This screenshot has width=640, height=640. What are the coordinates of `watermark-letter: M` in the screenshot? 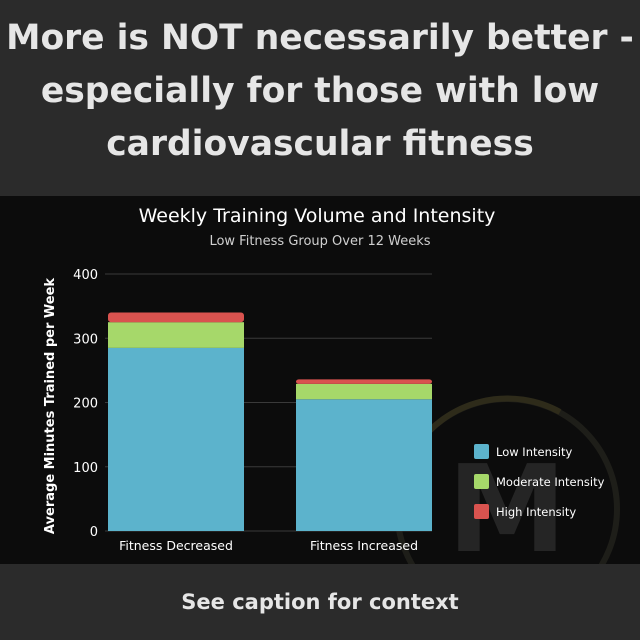 It's located at (506, 502).